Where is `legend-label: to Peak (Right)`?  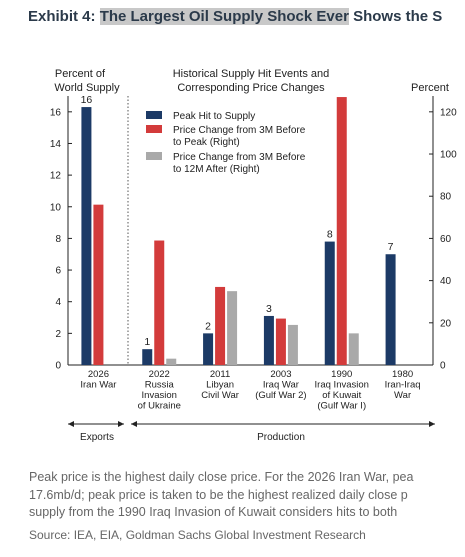
legend-label: to Peak (Right) is located at coordinates (206, 142).